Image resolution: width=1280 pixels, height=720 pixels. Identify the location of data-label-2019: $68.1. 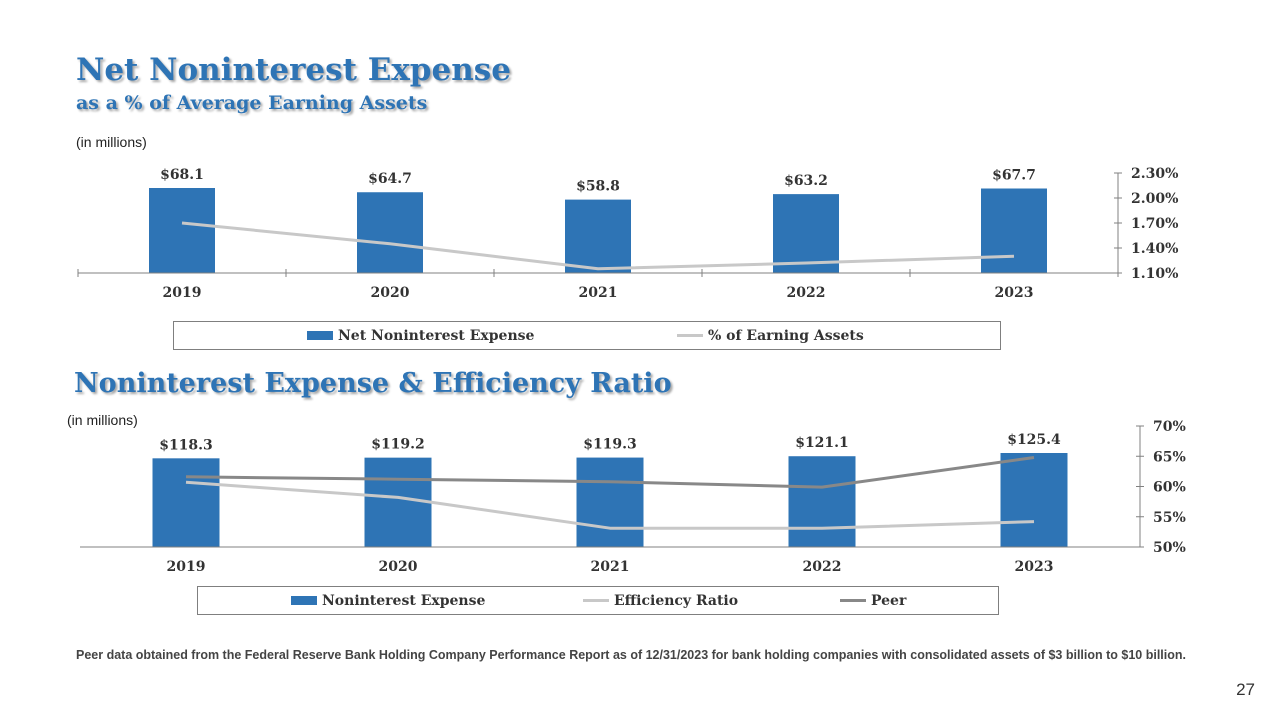
(182, 175).